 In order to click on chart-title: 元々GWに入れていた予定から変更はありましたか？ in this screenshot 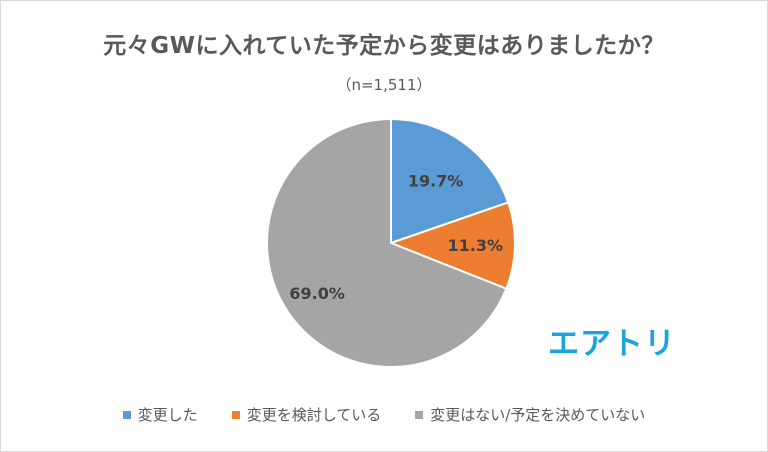, I will do `click(384, 46)`.